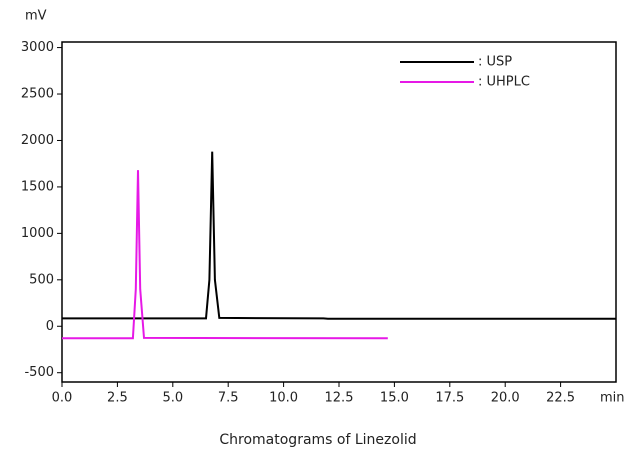 Image resolution: width=633 pixels, height=453 pixels. I want to click on legend-label: : UHPLC, so click(504, 82).